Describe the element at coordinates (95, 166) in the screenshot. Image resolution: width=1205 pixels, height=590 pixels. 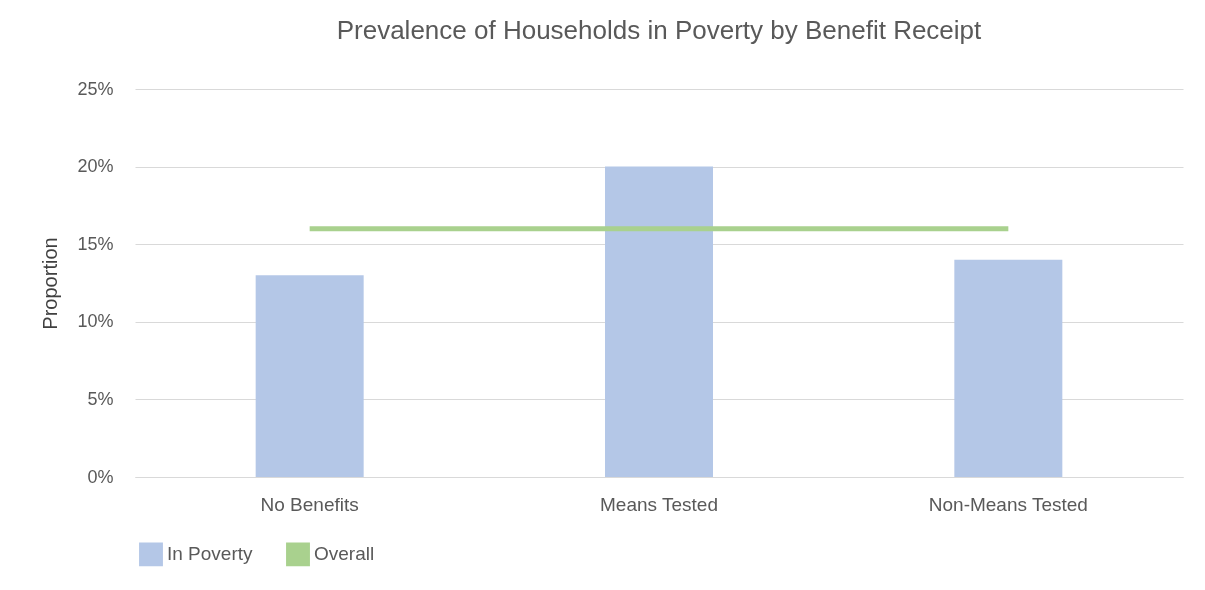
I see `y-tick-label: 20%` at that location.